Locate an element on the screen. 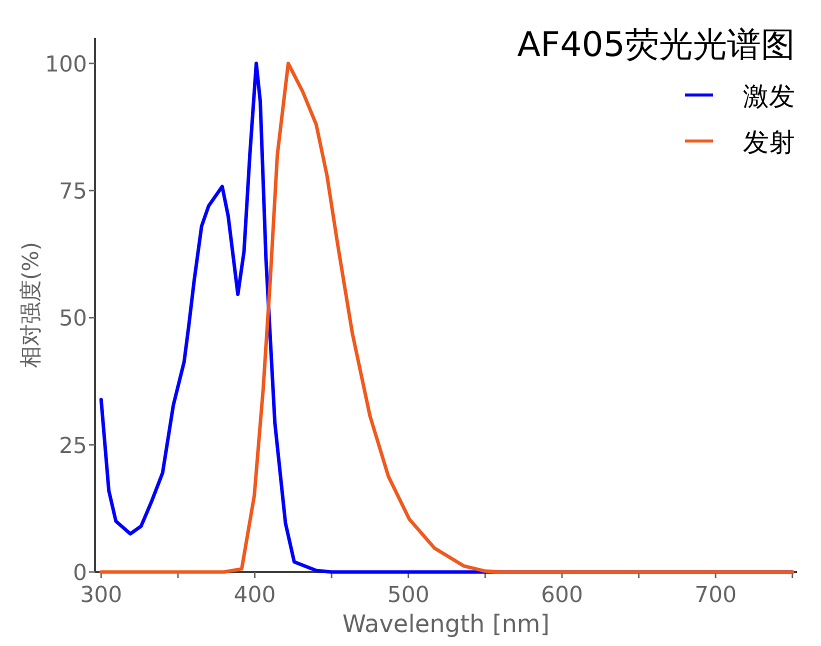  x-axis-title: Wavelength [nm] is located at coordinates (446, 624).